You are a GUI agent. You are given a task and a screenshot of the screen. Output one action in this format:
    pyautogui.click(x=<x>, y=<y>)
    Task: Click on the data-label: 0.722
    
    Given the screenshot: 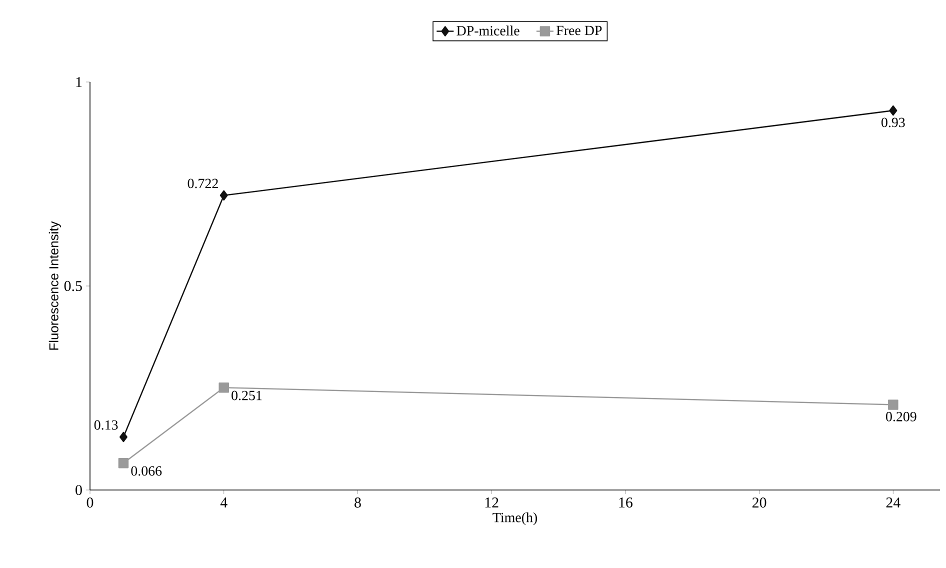 What is the action you would take?
    pyautogui.click(x=203, y=183)
    